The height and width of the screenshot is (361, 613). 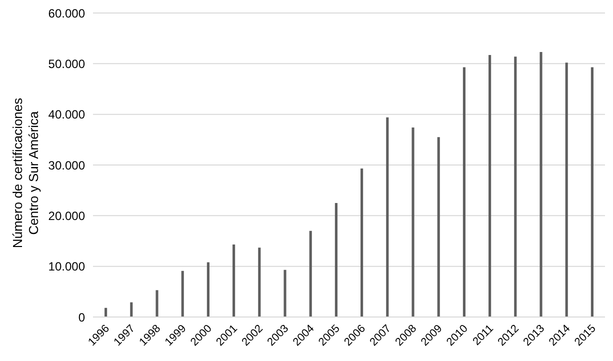 I want to click on y-tick-label: 0, so click(x=82, y=317).